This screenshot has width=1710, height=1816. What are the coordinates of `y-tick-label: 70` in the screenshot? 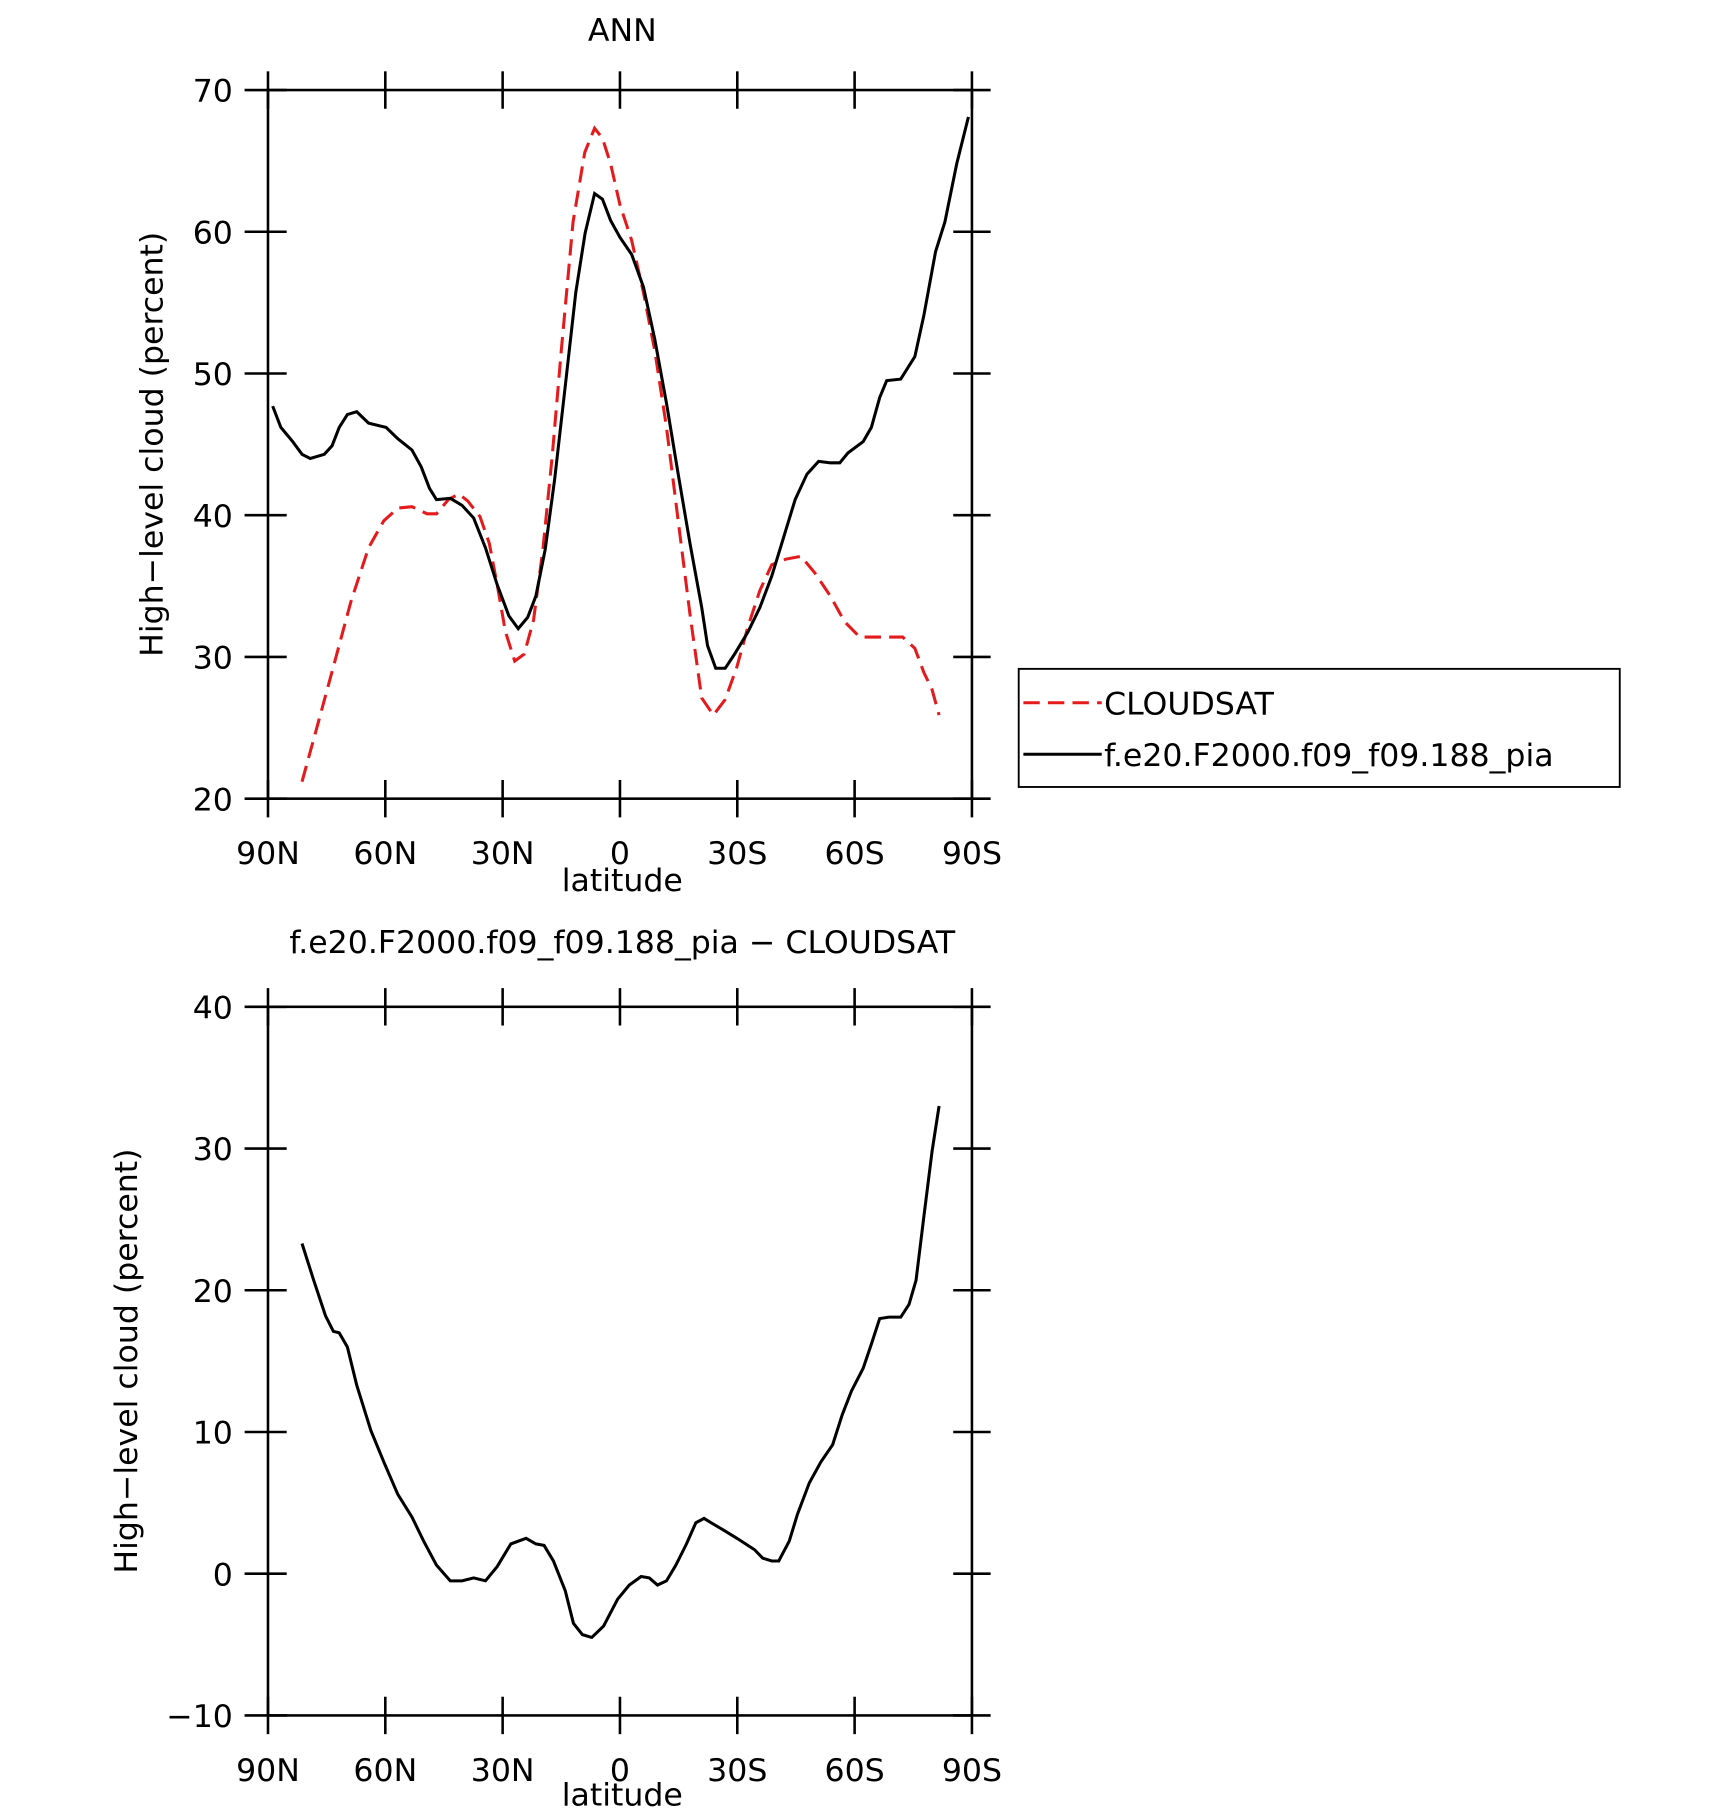 It's located at (213, 92).